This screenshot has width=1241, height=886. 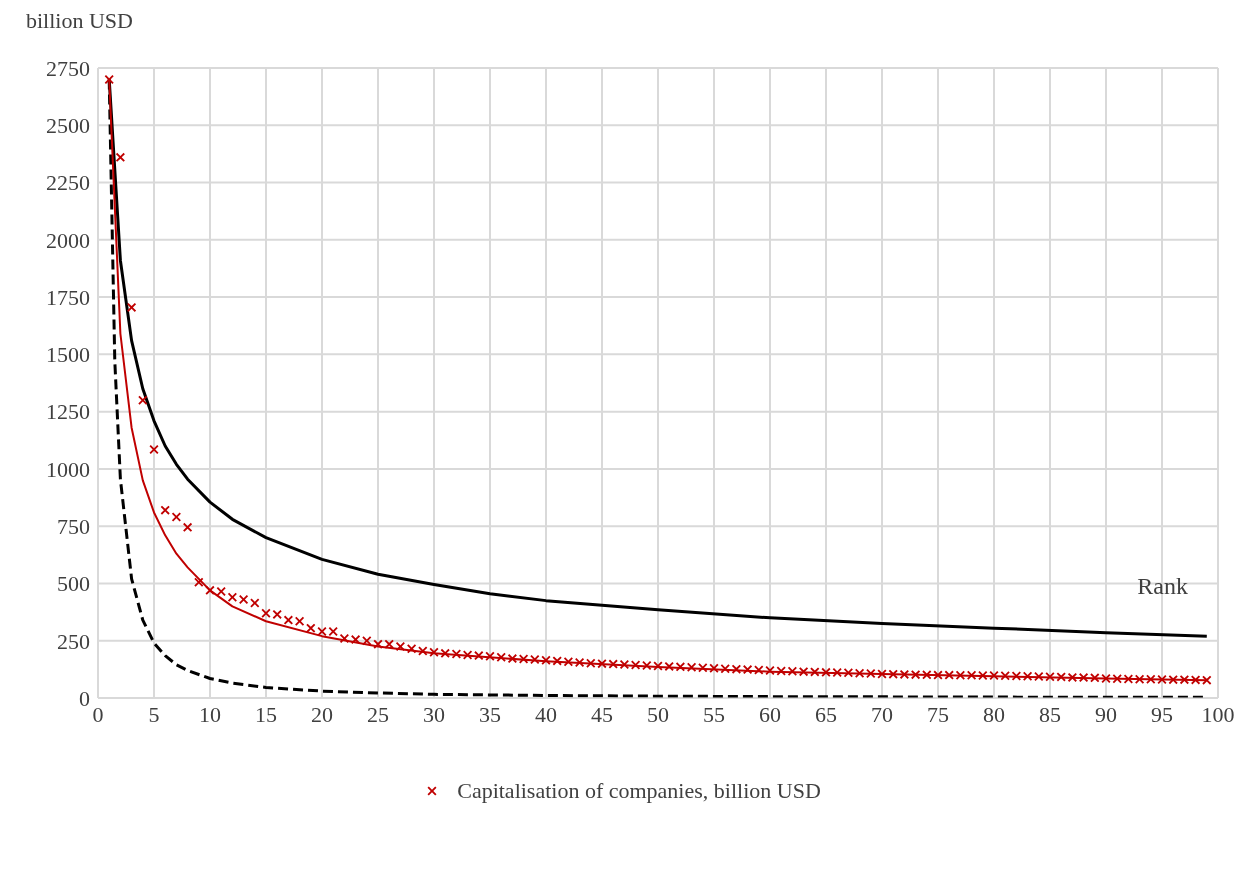 What do you see at coordinates (1218, 714) in the screenshot?
I see `x-tick-label: 100` at bounding box center [1218, 714].